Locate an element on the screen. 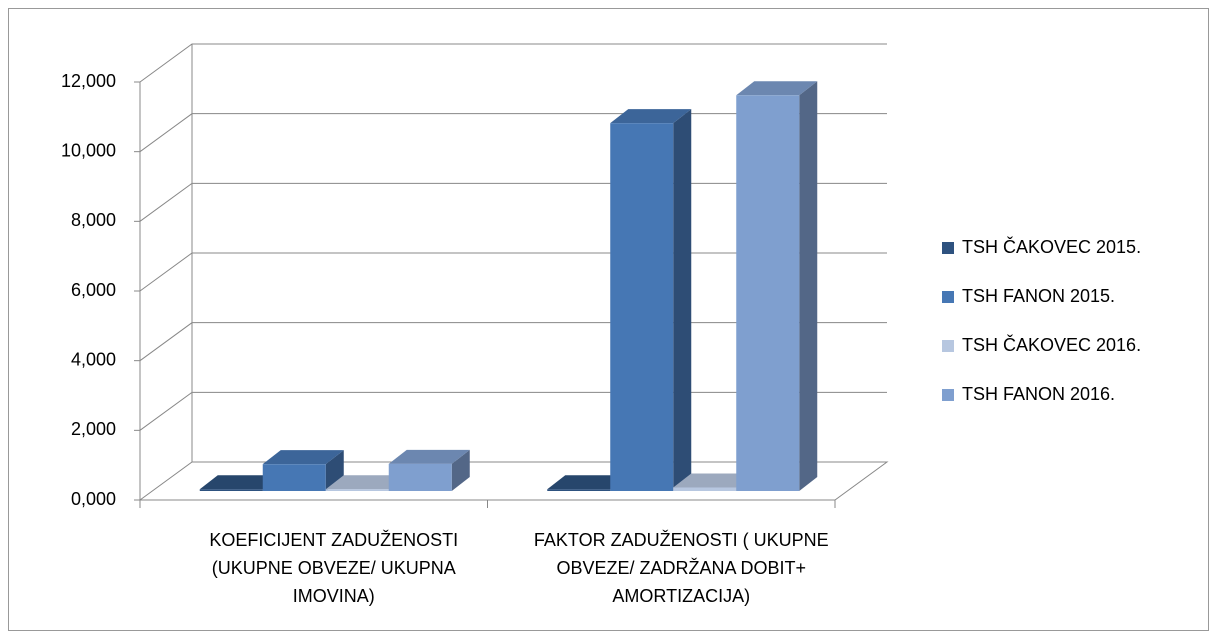 Image resolution: width=1217 pixels, height=637 pixels. y-tick-label: 8,000 is located at coordinates (93, 220).